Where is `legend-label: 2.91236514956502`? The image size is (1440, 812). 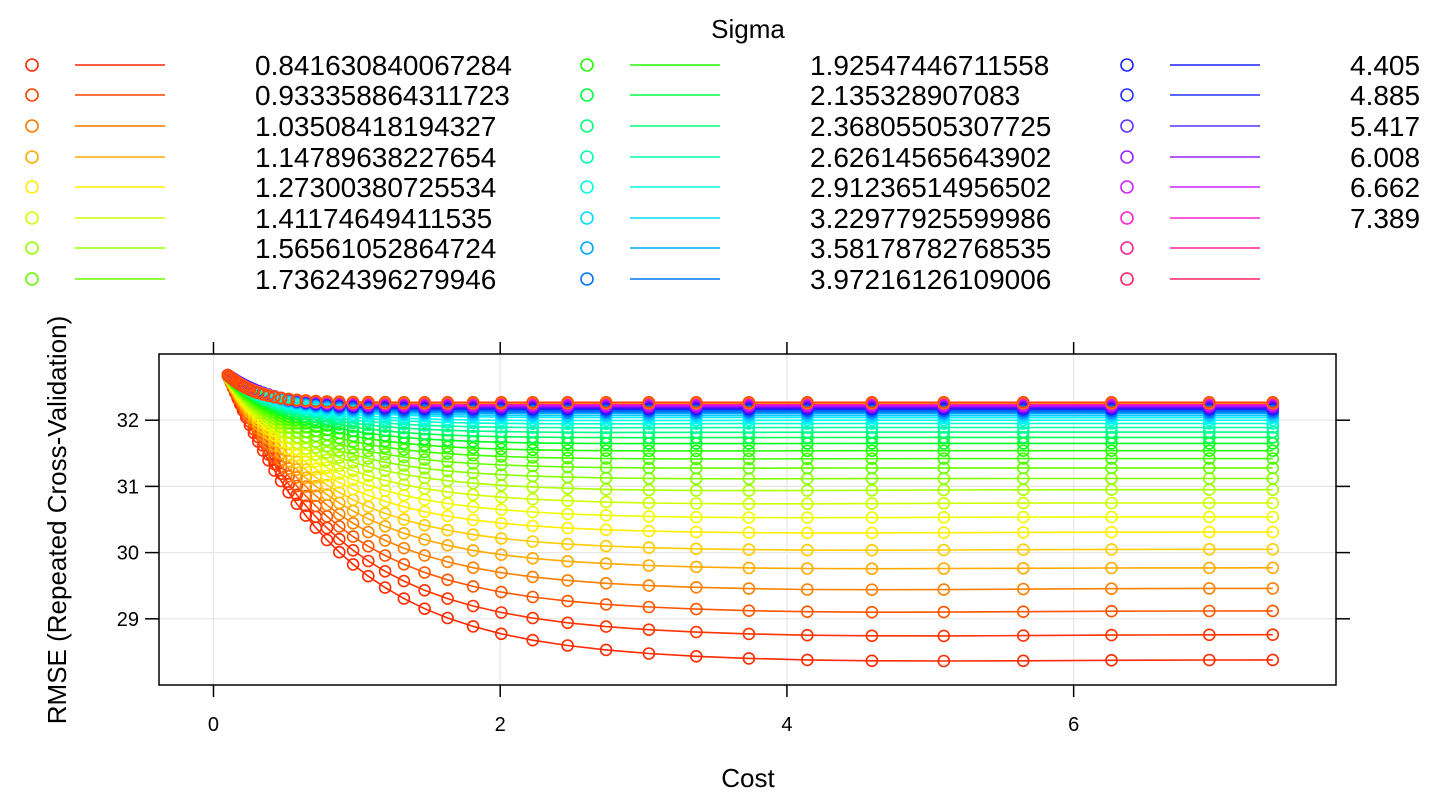 legend-label: 2.91236514956502 is located at coordinates (930, 187).